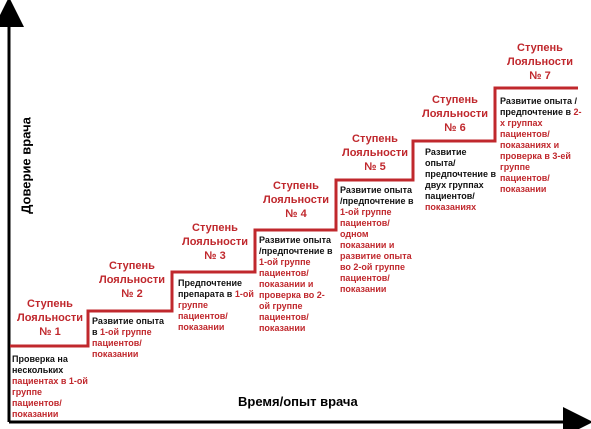 The height and width of the screenshot is (429, 591). What do you see at coordinates (210, 288) in the screenshot?
I see `step-3-desc-segment: Предпочтение препарата в` at bounding box center [210, 288].